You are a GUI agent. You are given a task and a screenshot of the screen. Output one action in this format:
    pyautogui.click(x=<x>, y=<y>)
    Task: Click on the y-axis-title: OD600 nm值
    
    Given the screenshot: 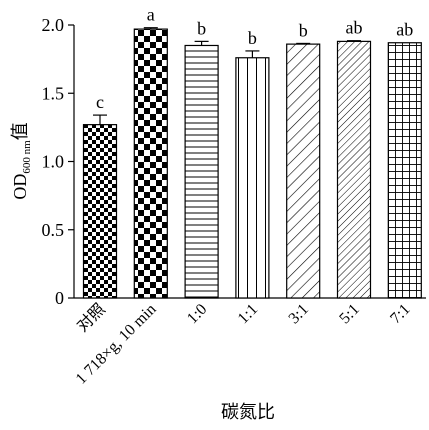 What is the action you would take?
    pyautogui.click(x=21, y=160)
    